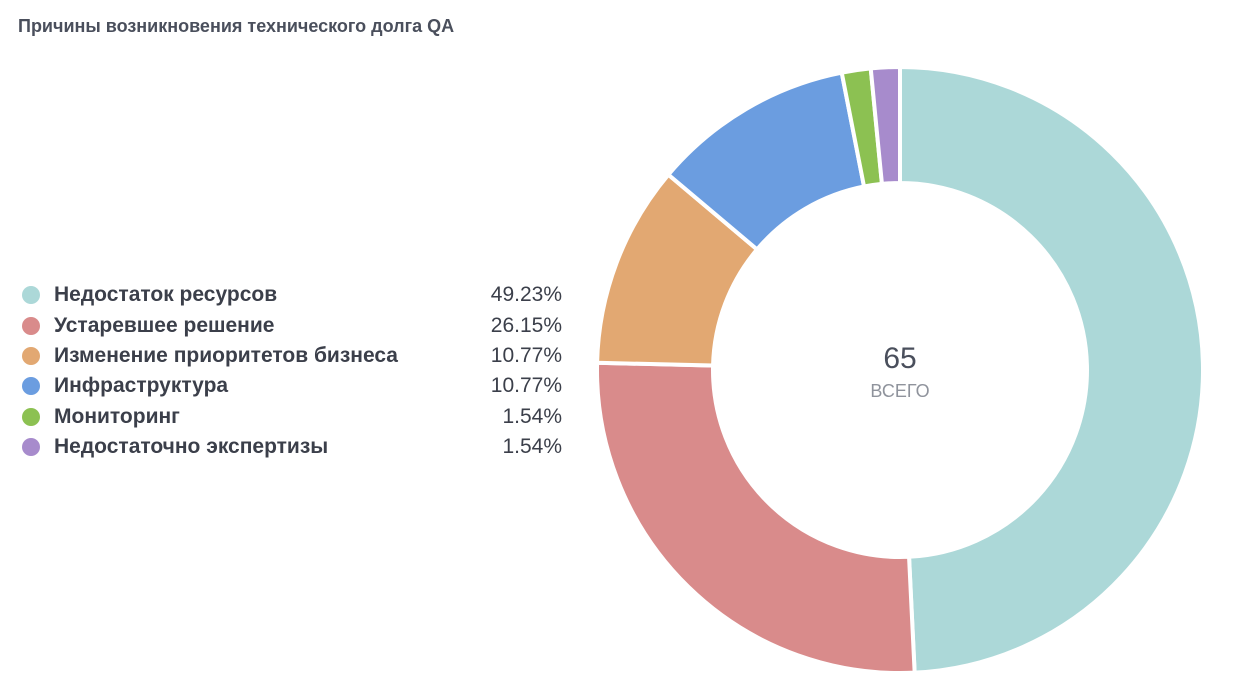 This screenshot has height=700, width=1240. Describe the element at coordinates (526, 325) in the screenshot. I see `legend-value: 26.15%` at that location.